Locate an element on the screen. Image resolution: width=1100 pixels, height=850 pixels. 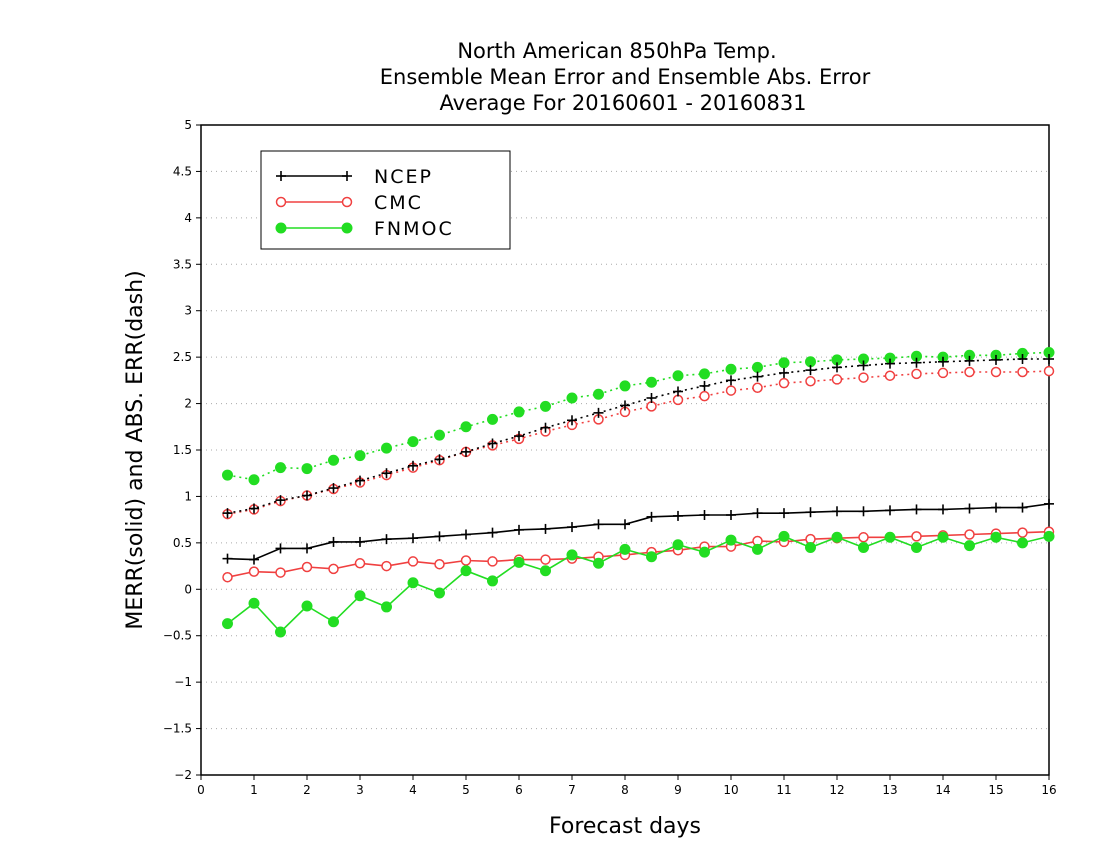
x-tick-label: 8 is located at coordinates (625, 790).